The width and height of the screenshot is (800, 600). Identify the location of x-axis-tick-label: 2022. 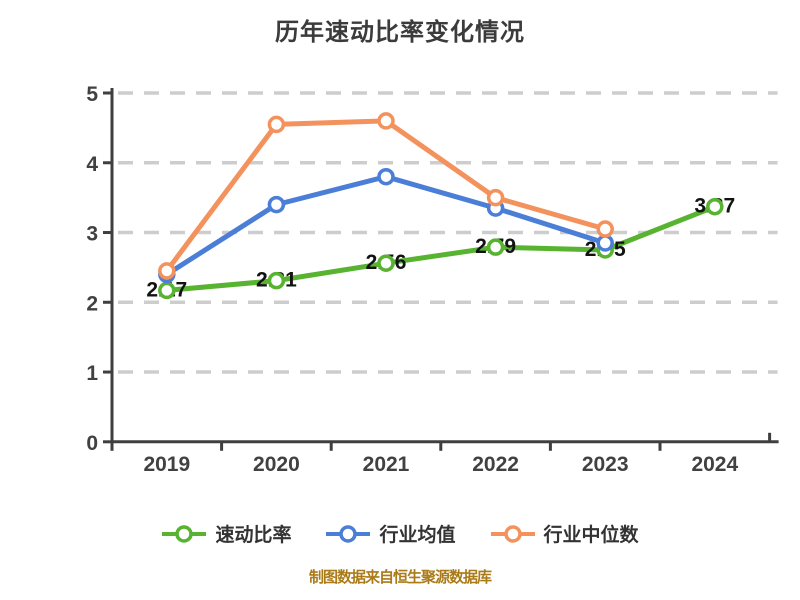
(495, 464).